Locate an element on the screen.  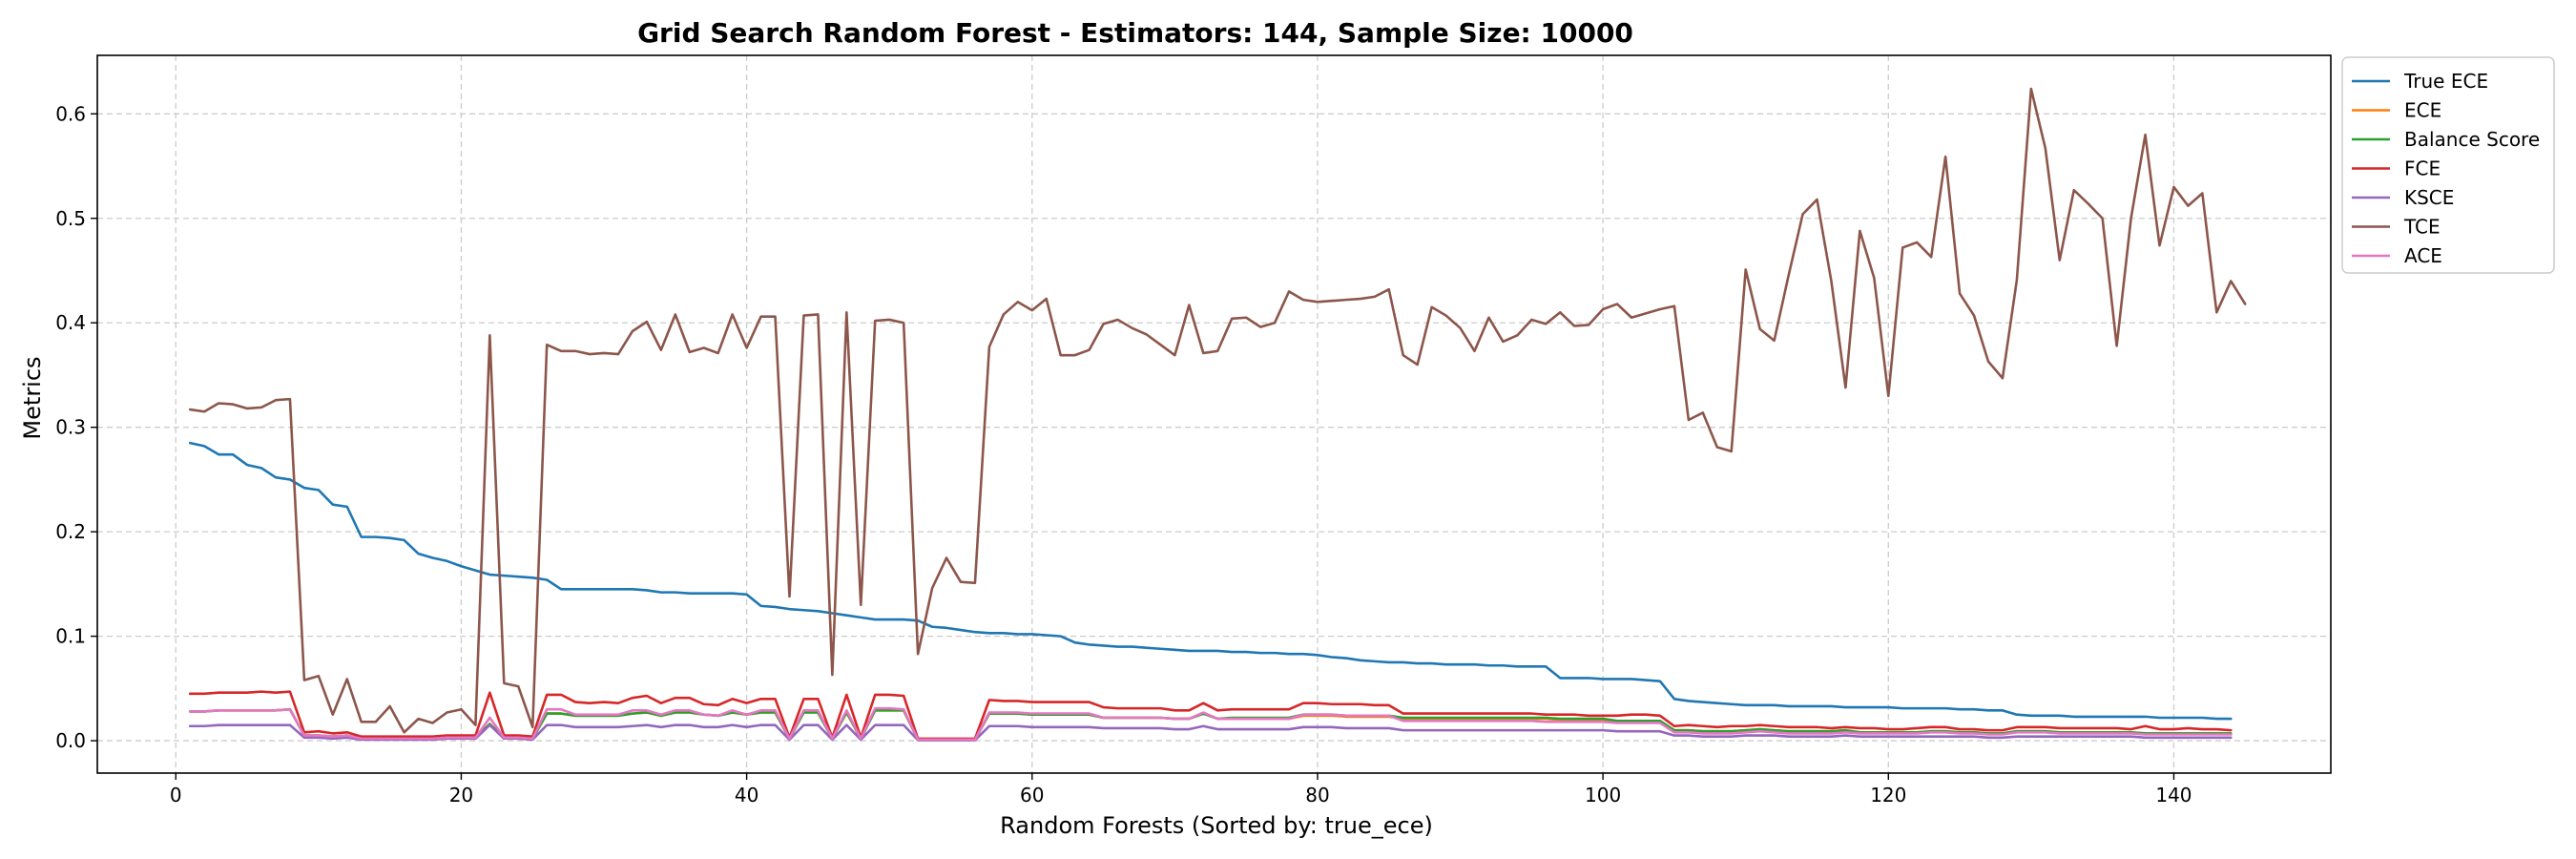
x-tick-label: 20 is located at coordinates (461, 795).